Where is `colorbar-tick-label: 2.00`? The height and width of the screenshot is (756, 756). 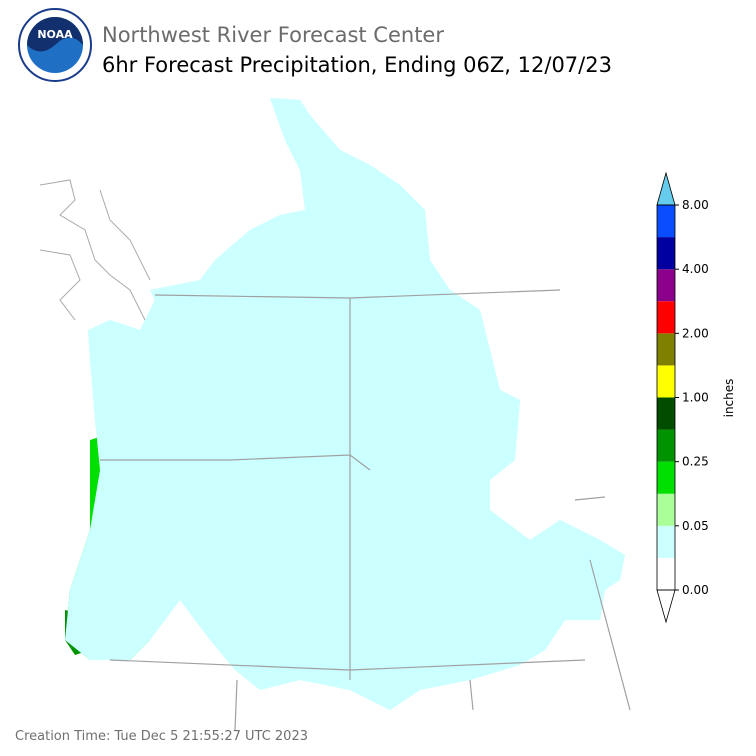 colorbar-tick-label: 2.00 is located at coordinates (695, 333).